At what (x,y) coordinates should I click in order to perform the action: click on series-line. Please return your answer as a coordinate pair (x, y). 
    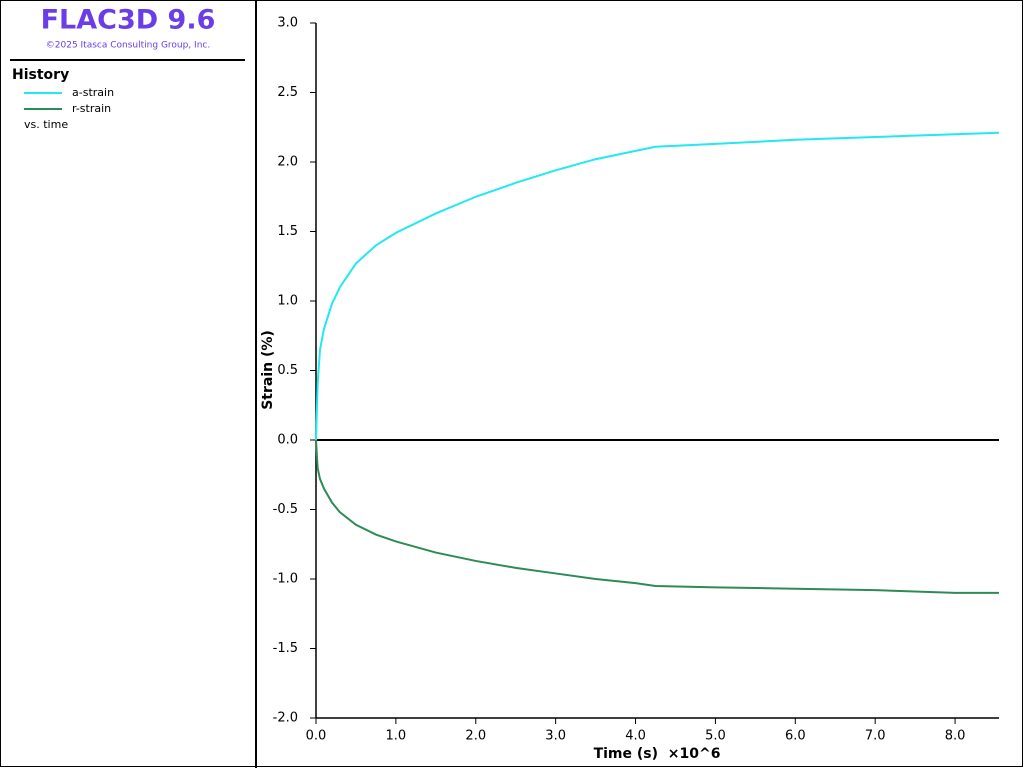
    Looking at the image, I should click on (657, 516).